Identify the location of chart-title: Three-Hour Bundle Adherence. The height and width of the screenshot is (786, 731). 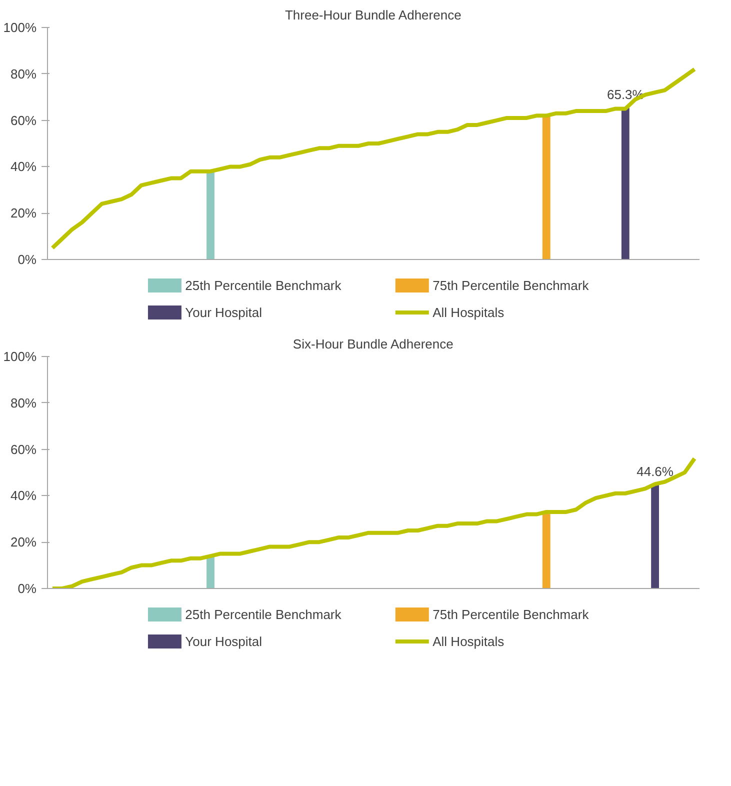
(373, 15).